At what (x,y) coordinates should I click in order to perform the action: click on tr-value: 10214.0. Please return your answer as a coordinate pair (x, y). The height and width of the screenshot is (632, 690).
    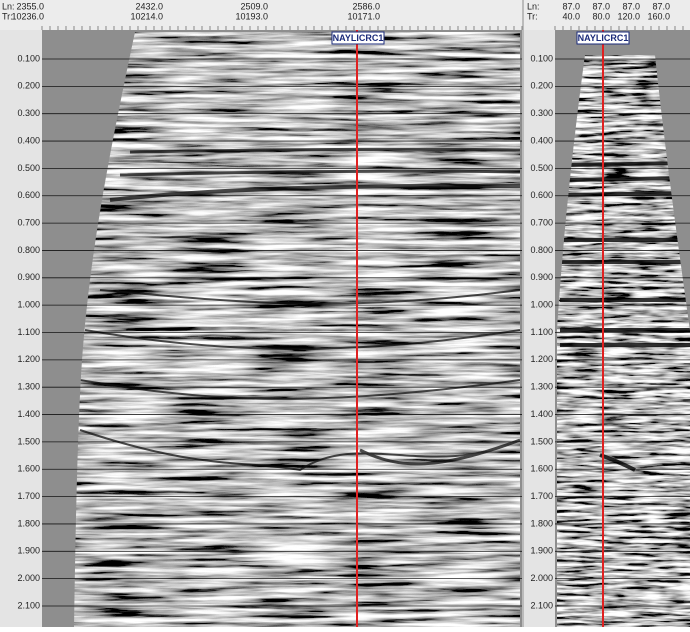
    Looking at the image, I should click on (146, 16).